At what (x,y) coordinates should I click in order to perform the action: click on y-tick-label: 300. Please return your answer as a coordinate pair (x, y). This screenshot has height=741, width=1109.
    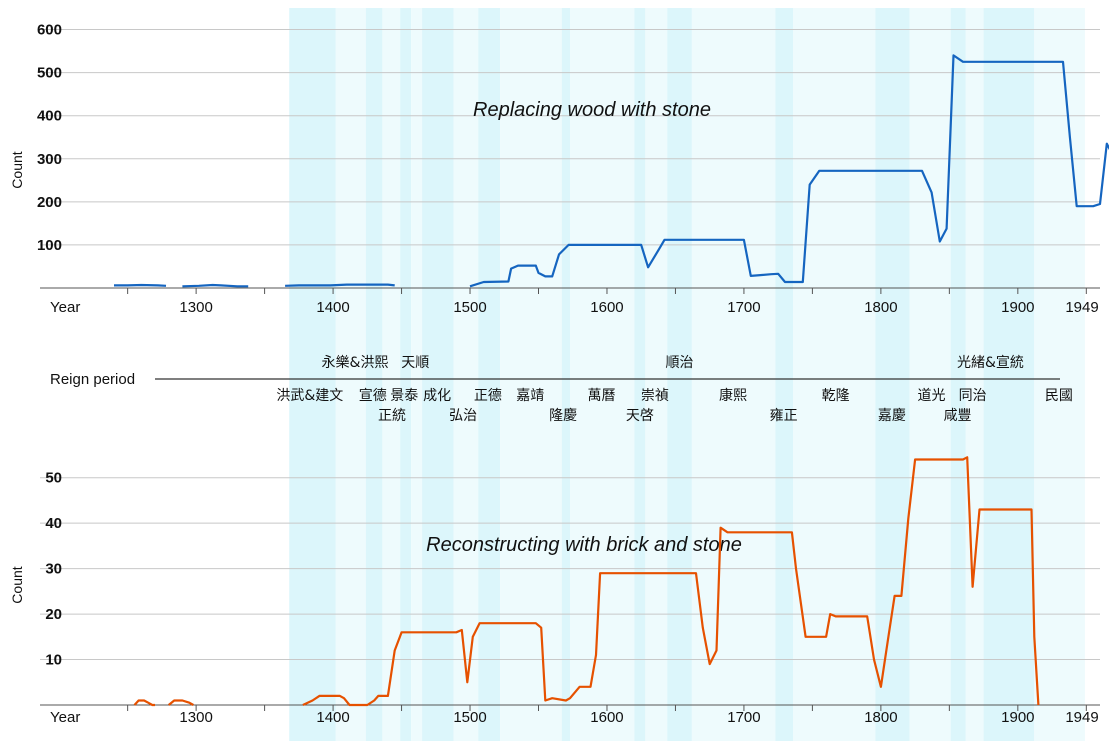
    Looking at the image, I should click on (49, 159).